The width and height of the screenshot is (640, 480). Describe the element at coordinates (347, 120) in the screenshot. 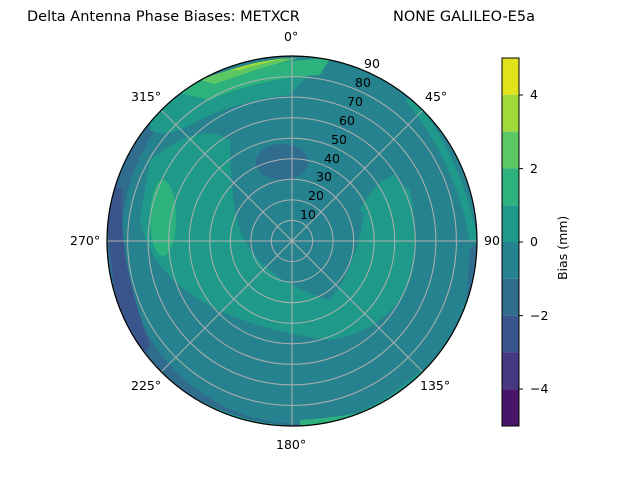

I see `radial-label-60: 60` at that location.